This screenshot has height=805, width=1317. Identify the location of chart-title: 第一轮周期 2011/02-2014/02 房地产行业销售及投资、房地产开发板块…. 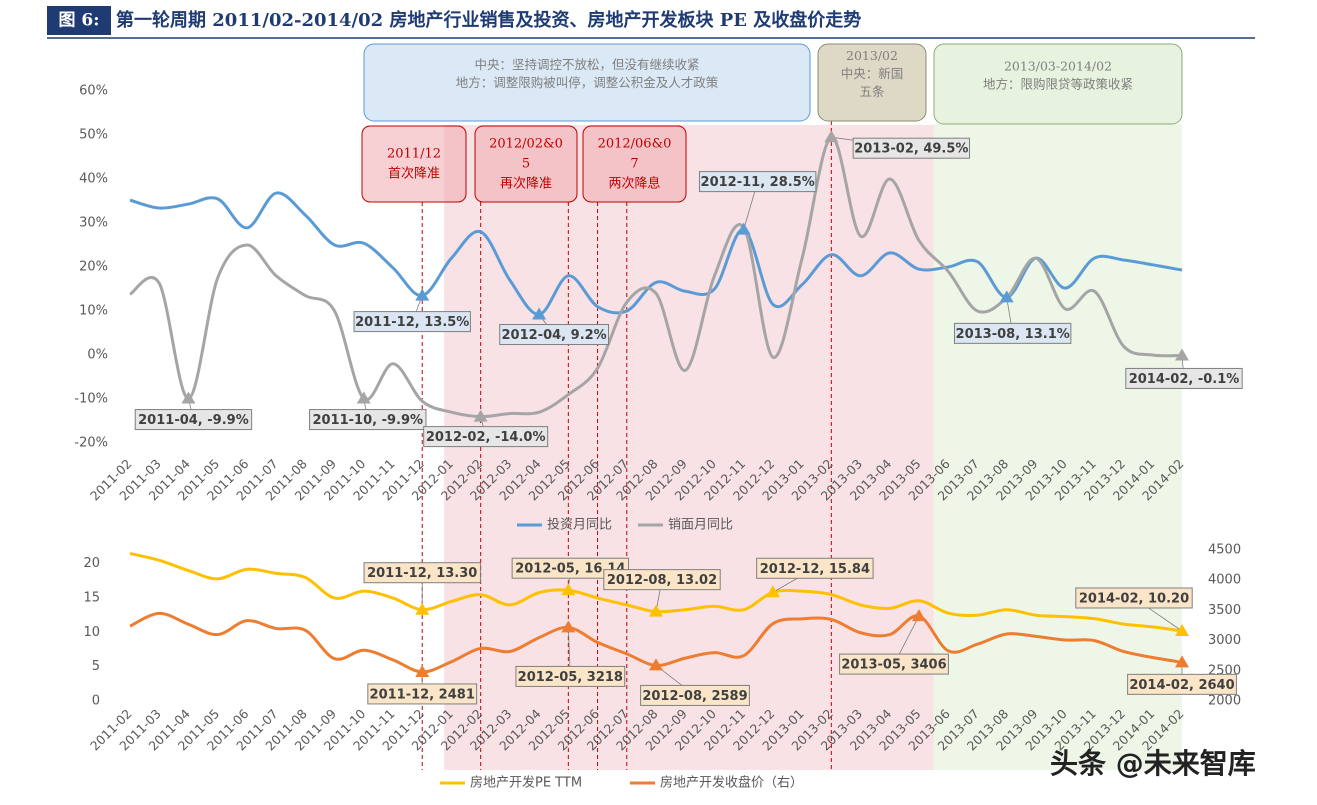
(488, 20).